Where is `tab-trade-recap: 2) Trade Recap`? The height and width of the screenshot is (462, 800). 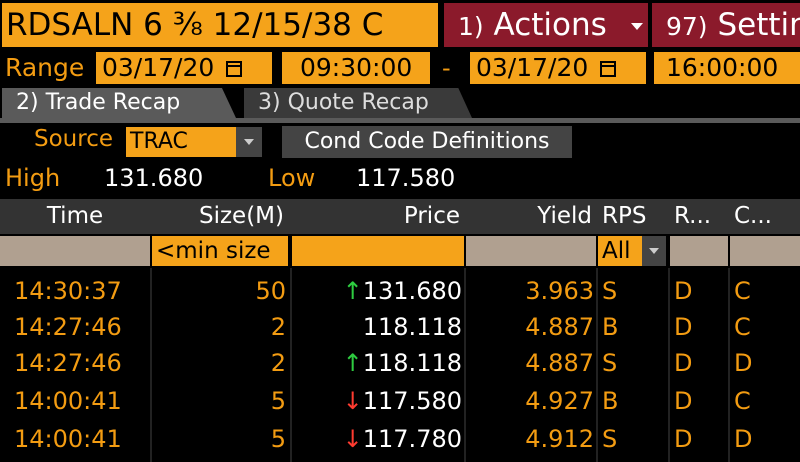
tab-trade-recap: 2) Trade Recap is located at coordinates (119, 103).